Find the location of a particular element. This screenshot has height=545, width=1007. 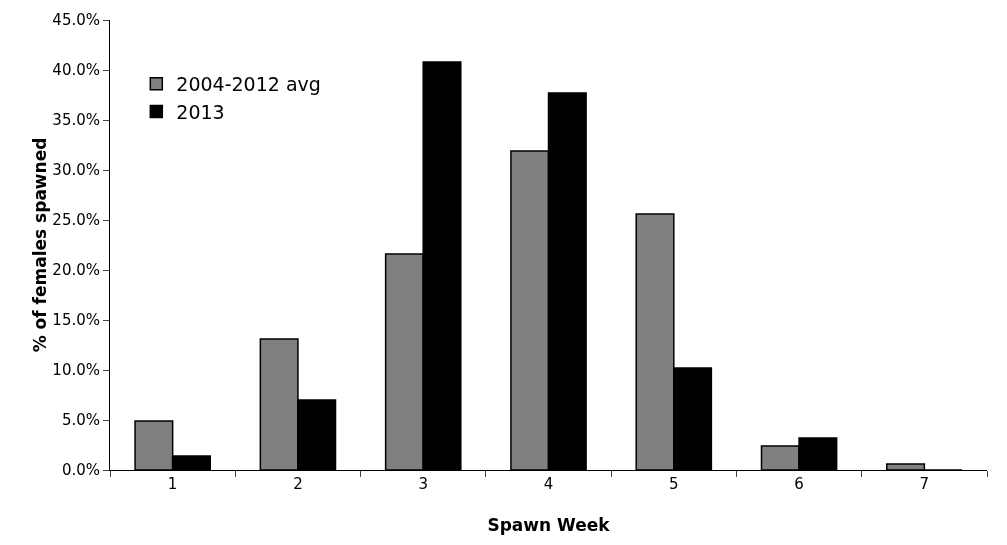

y-tick-label: 35.0% is located at coordinates (76, 120).